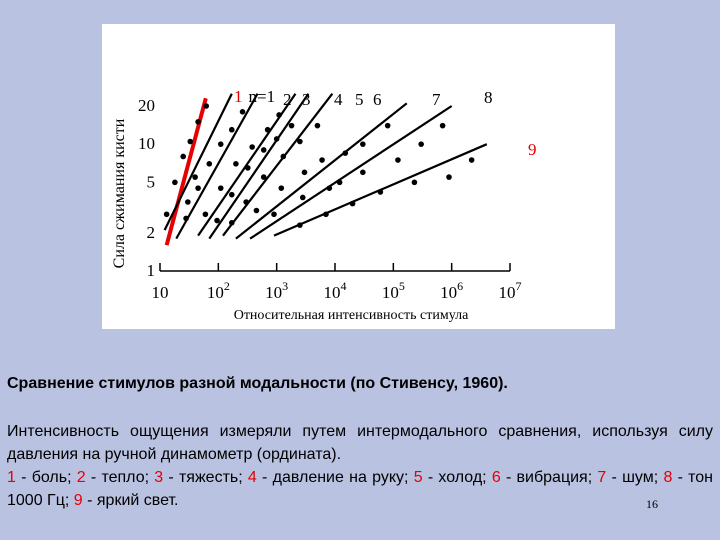 The width and height of the screenshot is (720, 540). I want to click on legend-text-3: - тяжесть;, so click(205, 477).